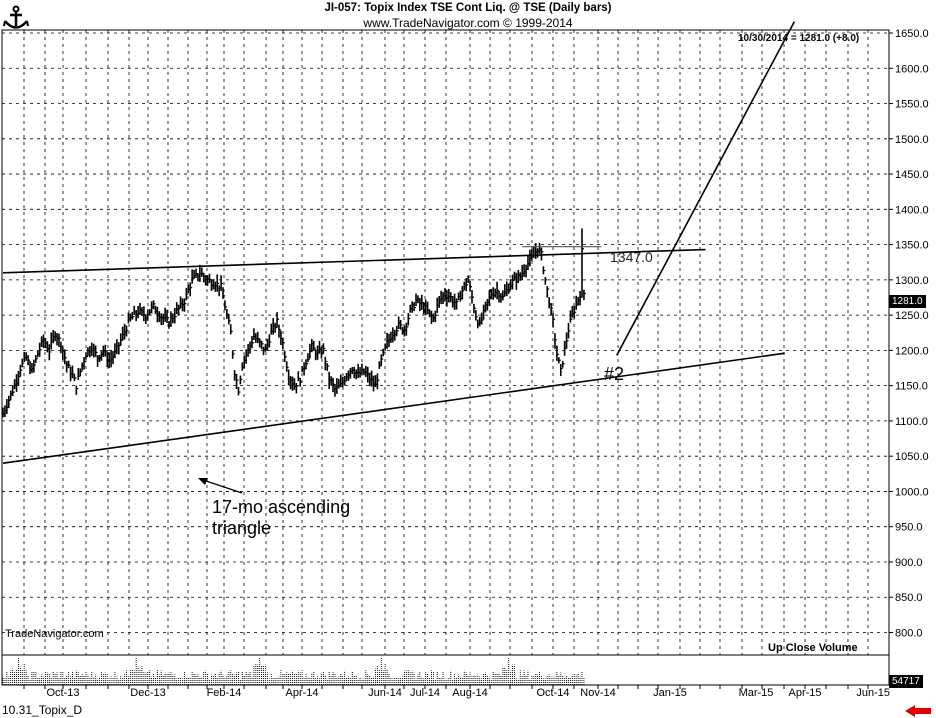 This screenshot has height=718, width=936. What do you see at coordinates (918, 711) in the screenshot?
I see `scroll-left-arrow-icon` at bounding box center [918, 711].